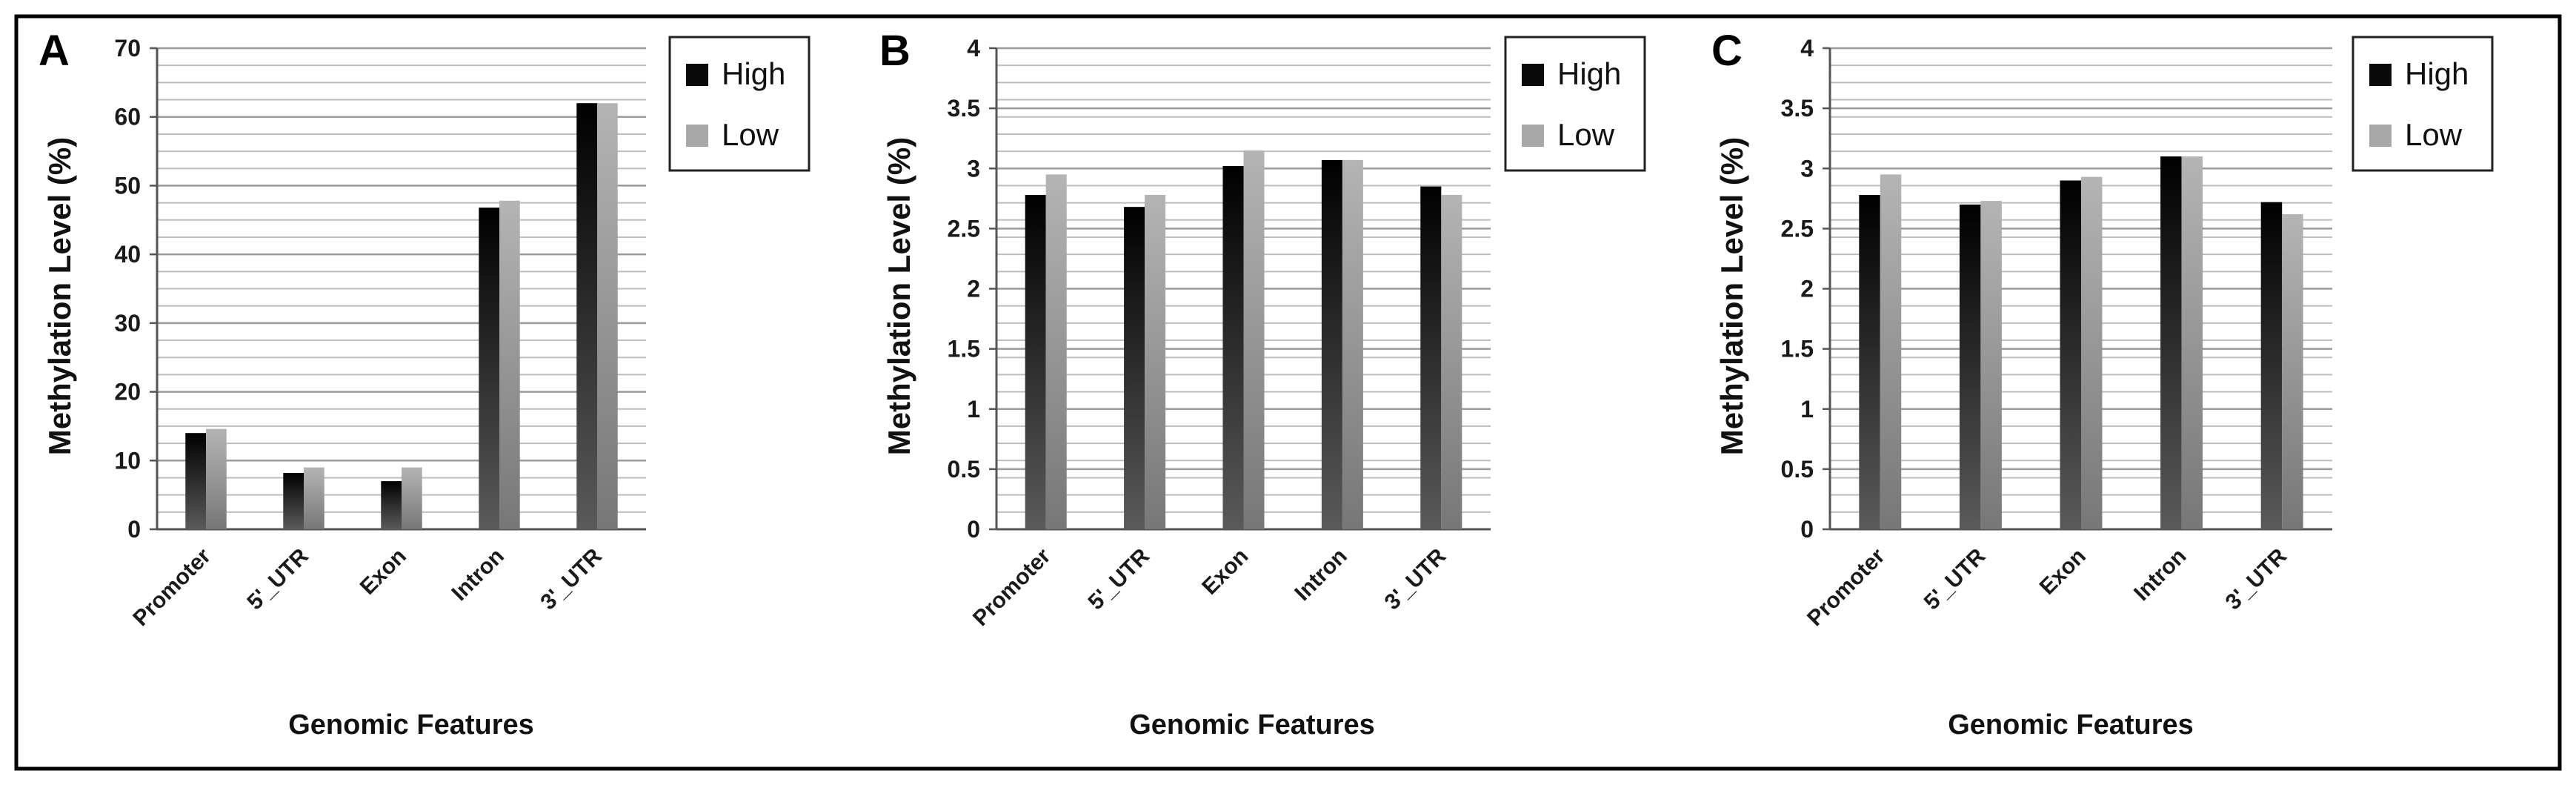 This screenshot has width=2576, height=785. I want to click on y-tick-label: 60, so click(128, 117).